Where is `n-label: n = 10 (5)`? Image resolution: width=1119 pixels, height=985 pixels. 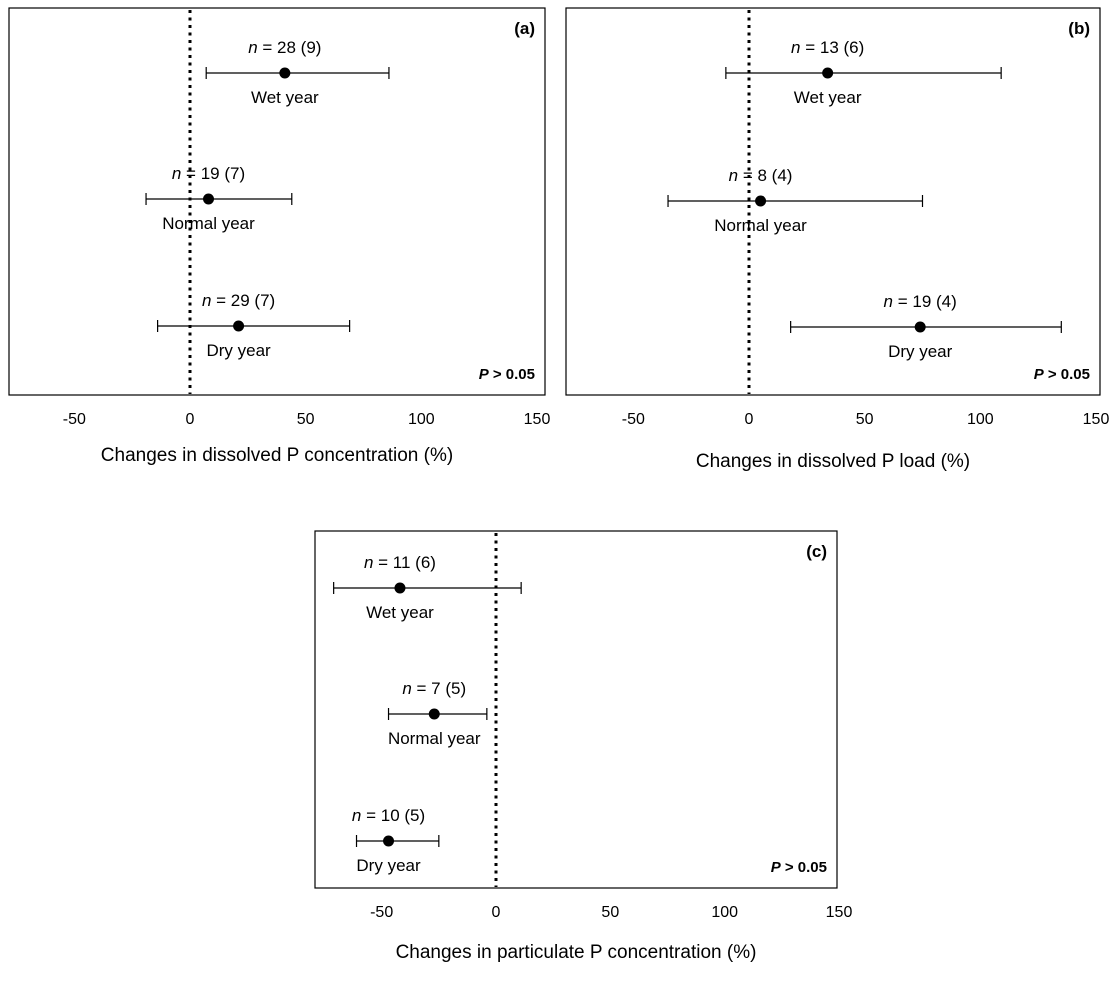
n-label: n = 10 (5) is located at coordinates (388, 815).